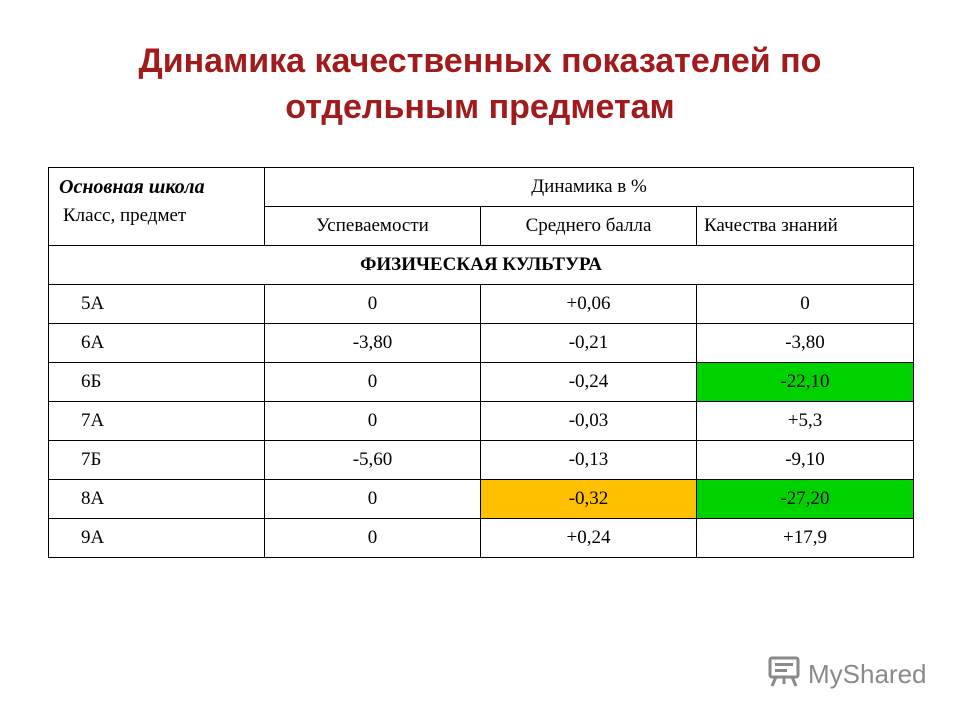  Describe the element at coordinates (372, 343) in the screenshot. I see `cell-progress: -3,80` at that location.